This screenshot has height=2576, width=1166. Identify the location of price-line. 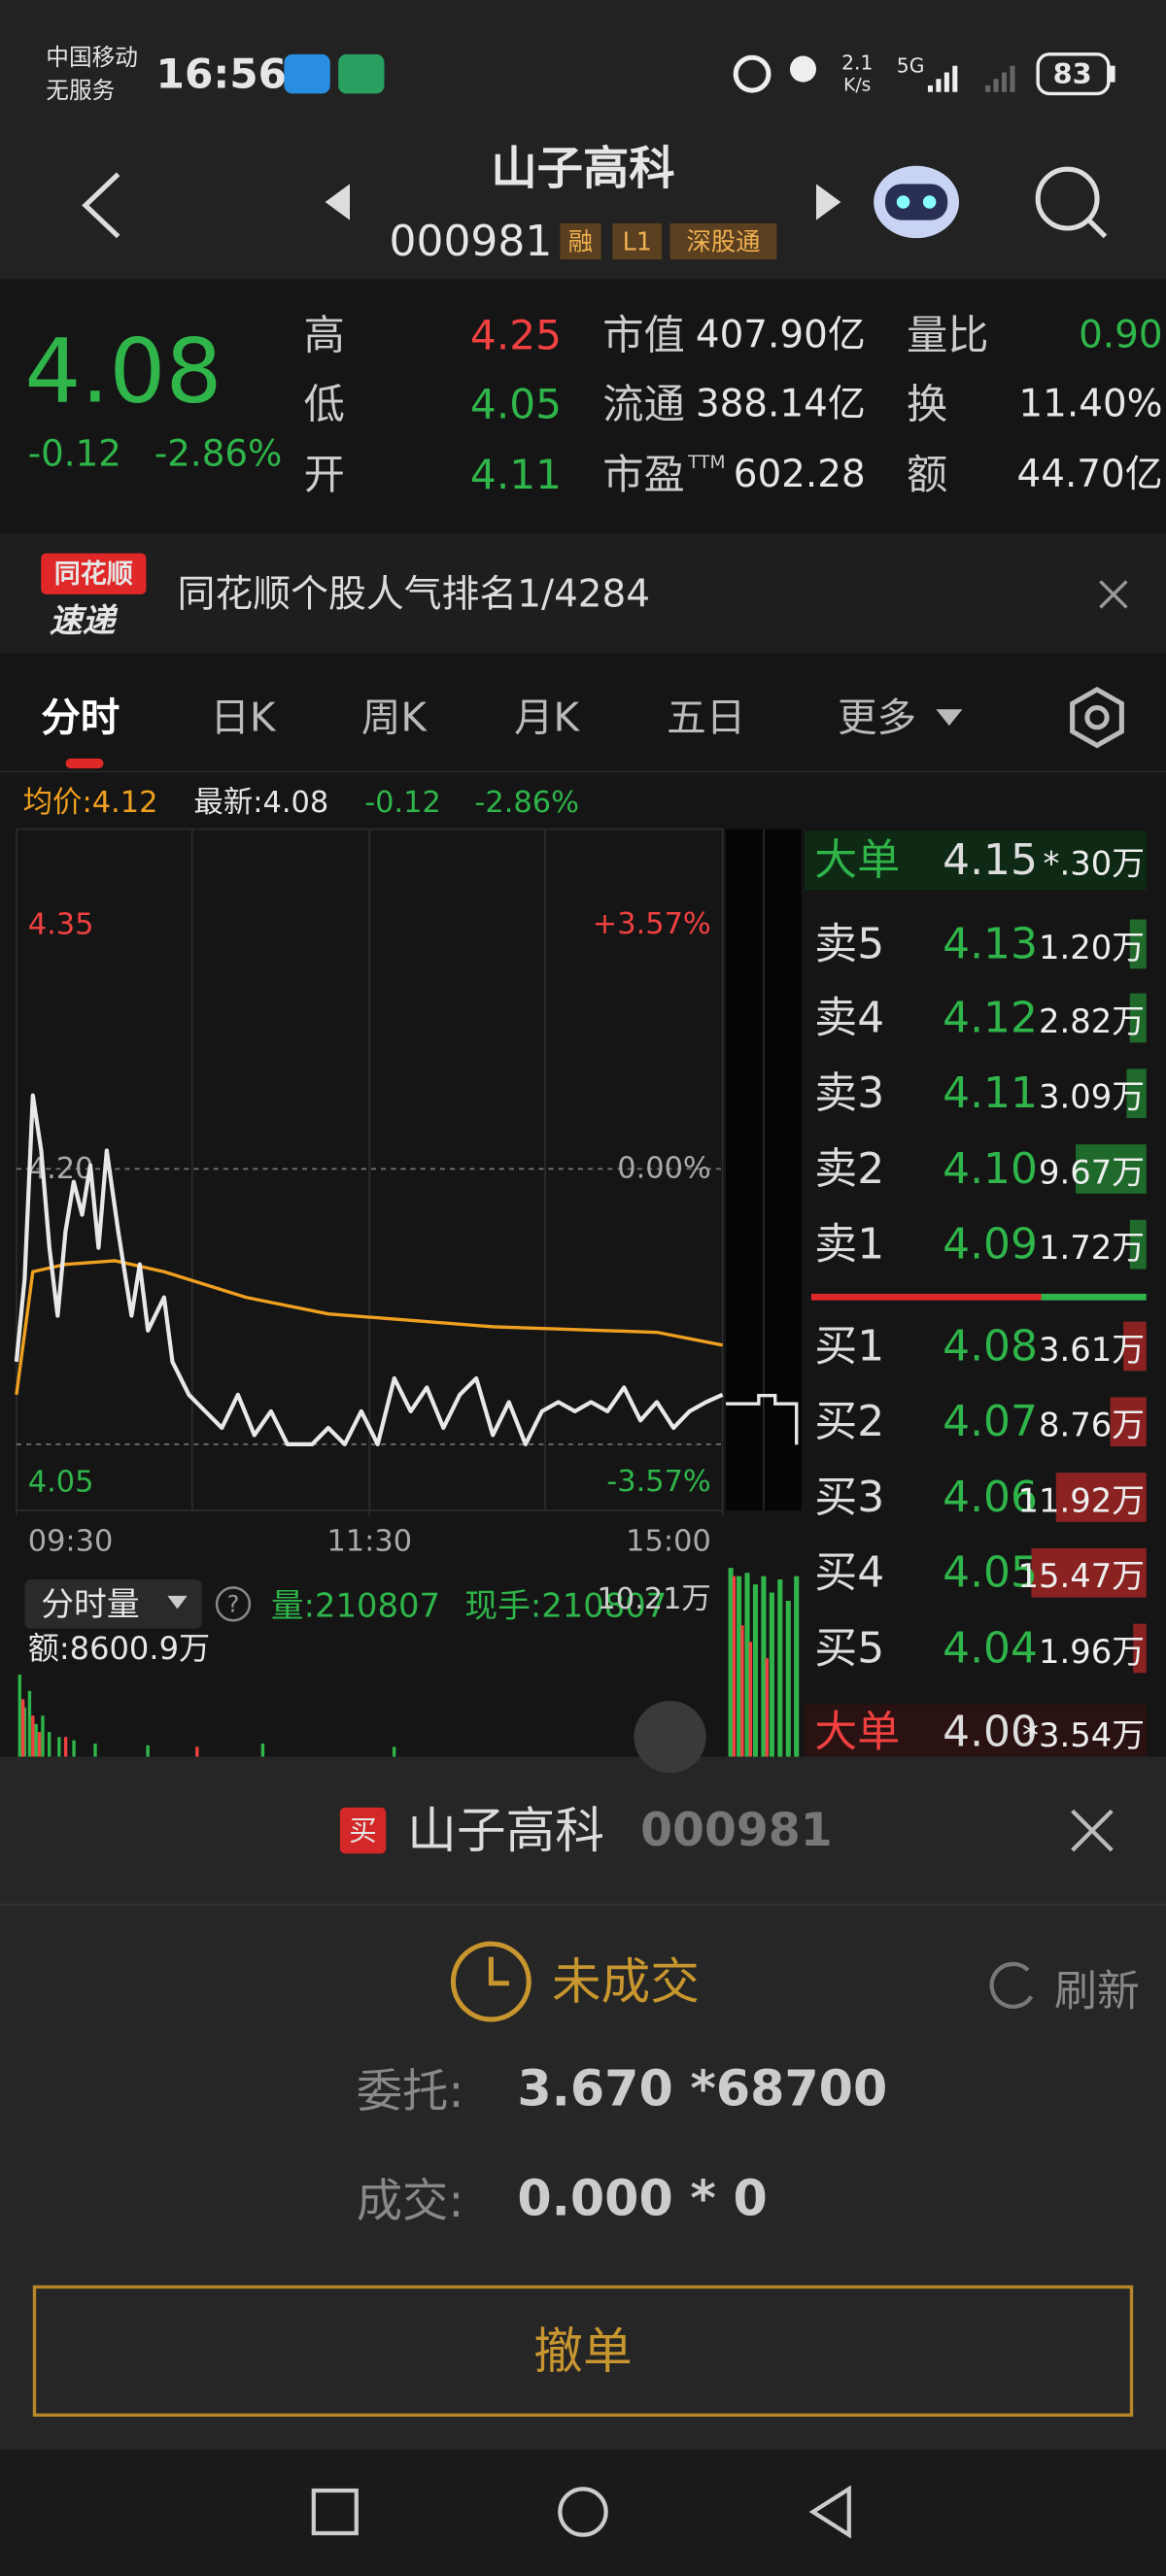
(369, 1327).